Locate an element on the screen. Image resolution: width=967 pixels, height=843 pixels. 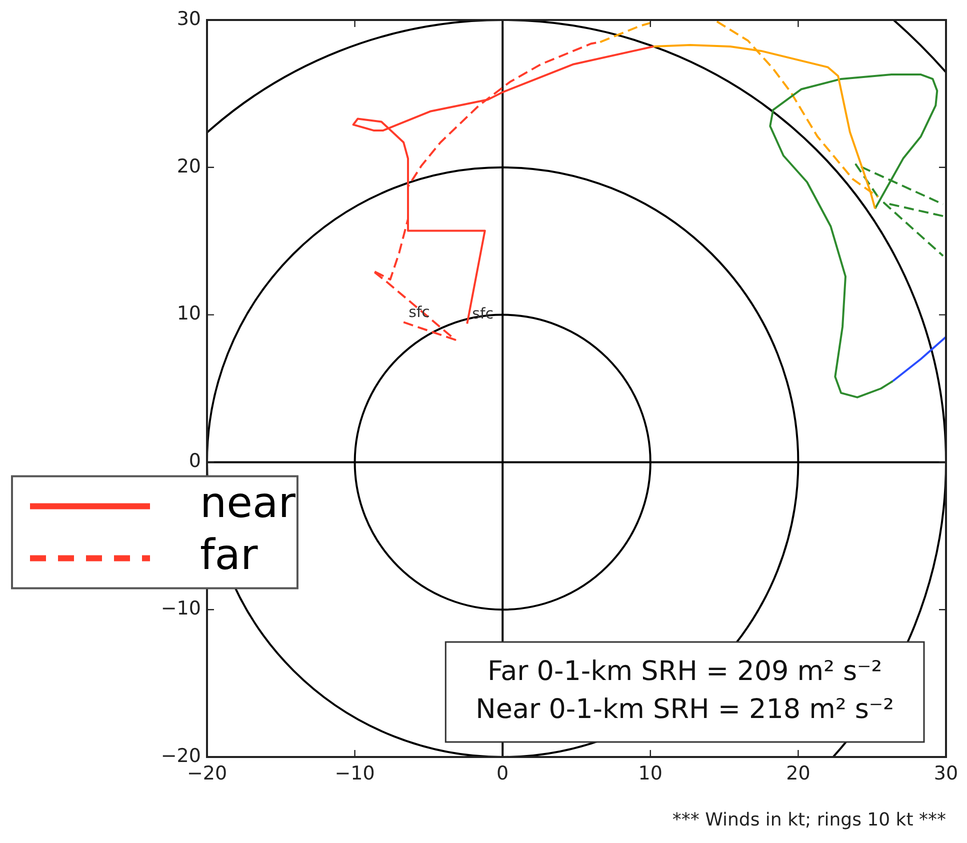
x-tick-label: 0 is located at coordinates (502, 773).